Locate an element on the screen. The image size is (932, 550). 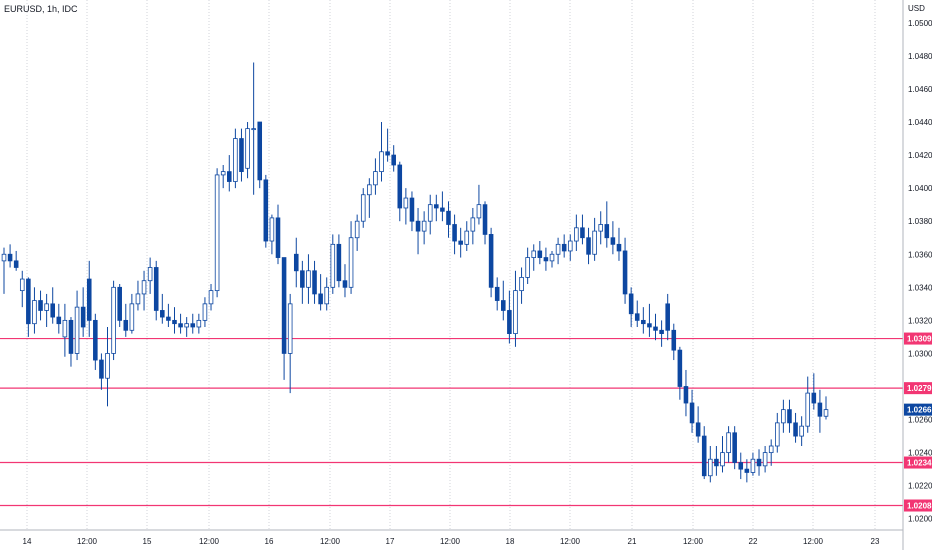
y-tick-label: 1.0260 is located at coordinates (920, 420).